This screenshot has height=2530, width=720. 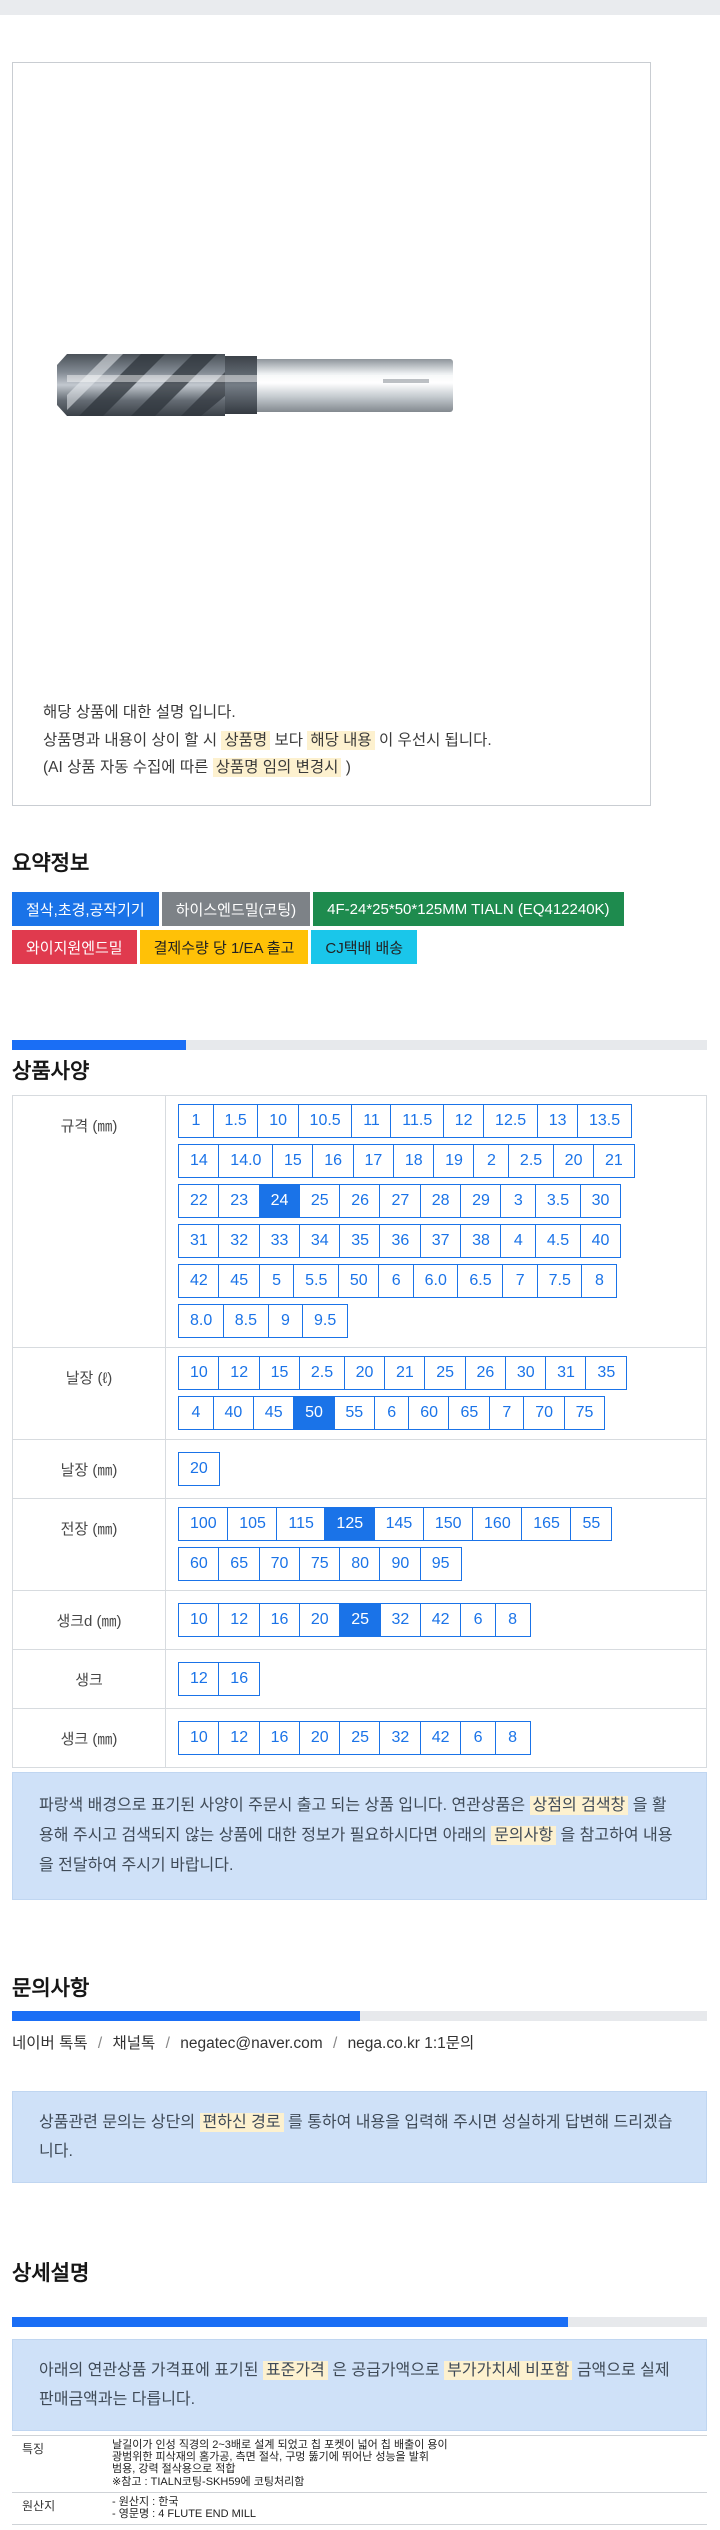 I want to click on spec-chip: 28, so click(x=440, y=1201).